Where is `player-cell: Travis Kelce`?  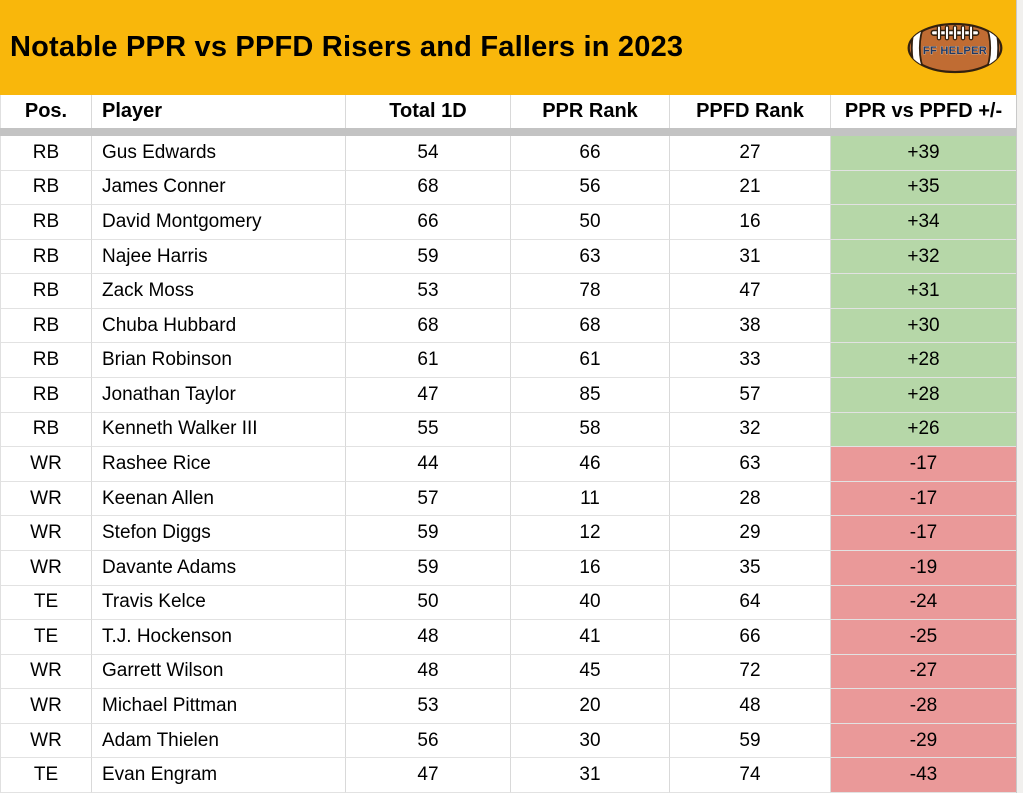 player-cell: Travis Kelce is located at coordinates (219, 603).